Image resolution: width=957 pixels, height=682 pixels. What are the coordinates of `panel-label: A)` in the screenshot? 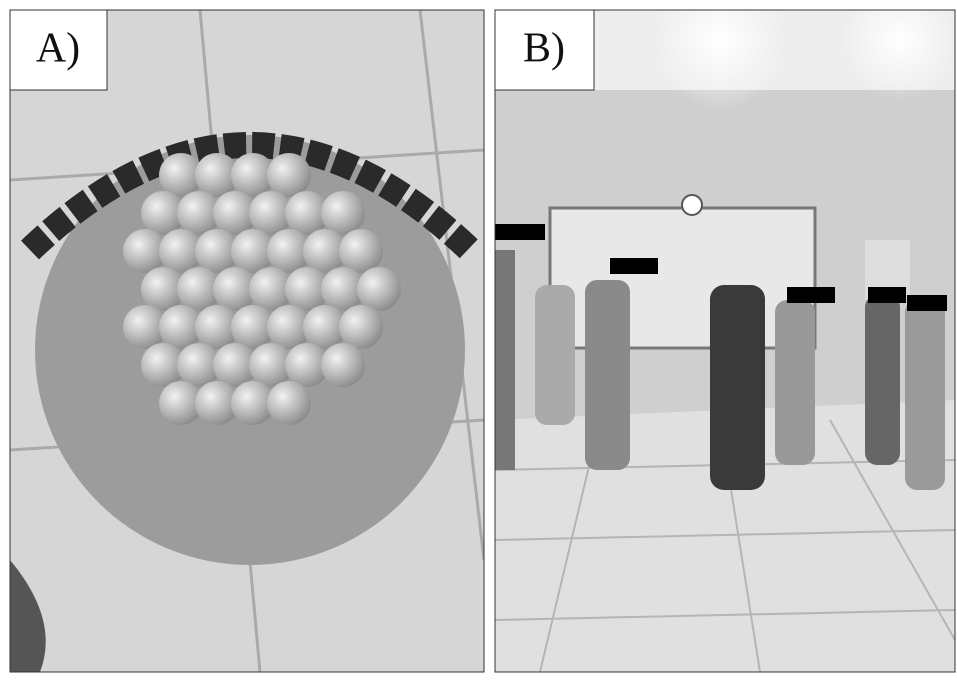 It's located at (58, 49).